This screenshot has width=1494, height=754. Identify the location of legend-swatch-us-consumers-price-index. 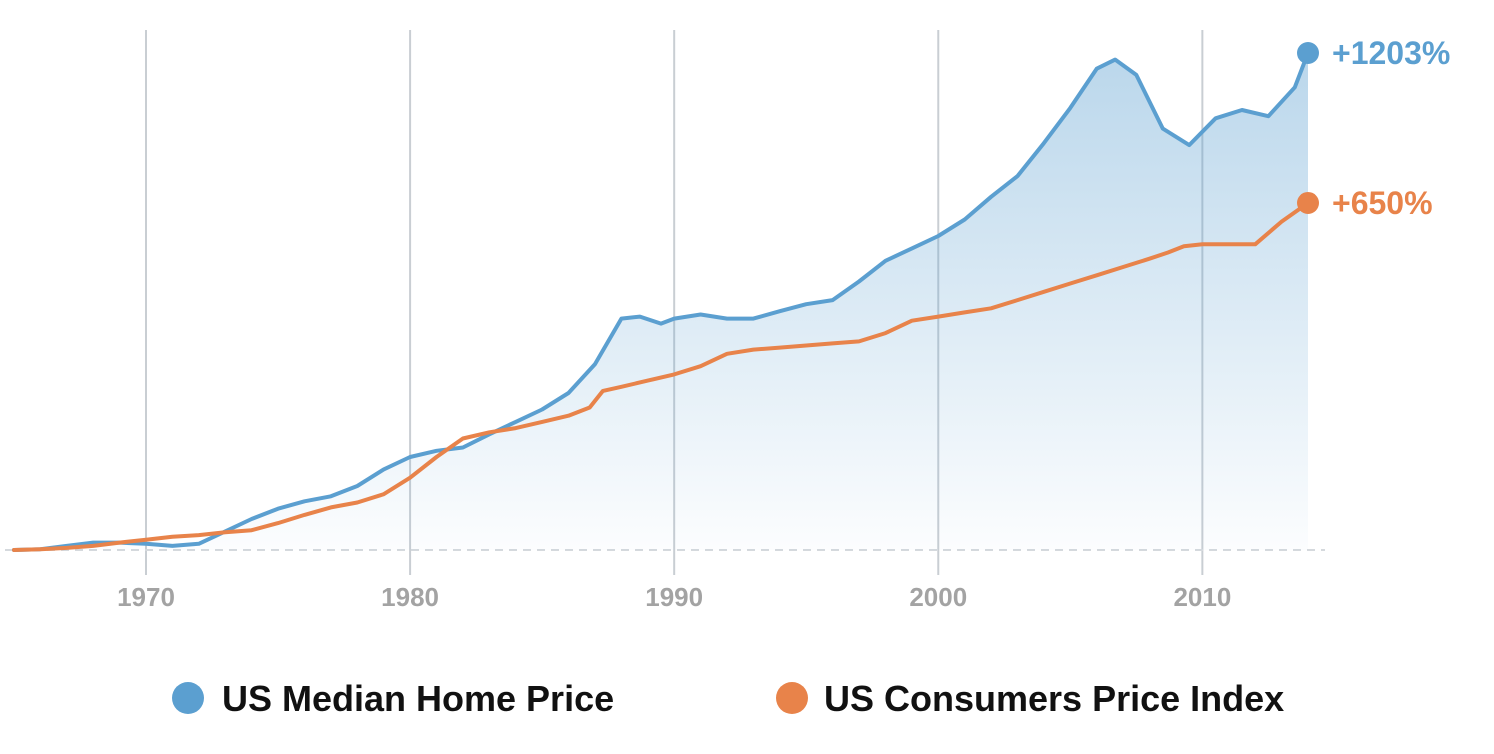
(792, 698).